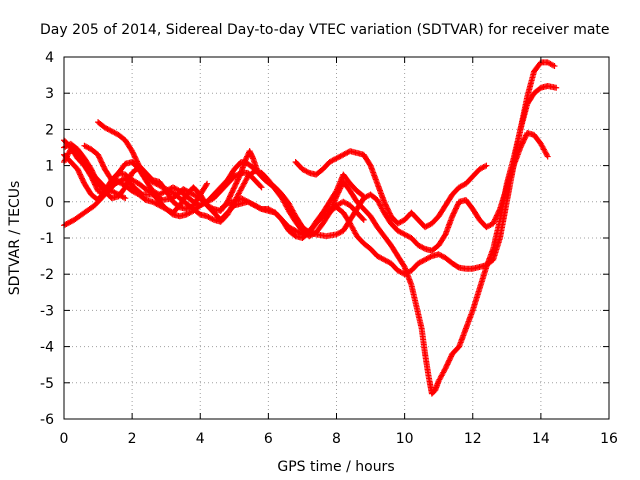 The width and height of the screenshot is (640, 480). I want to click on x-tick-label: 6, so click(268, 439).